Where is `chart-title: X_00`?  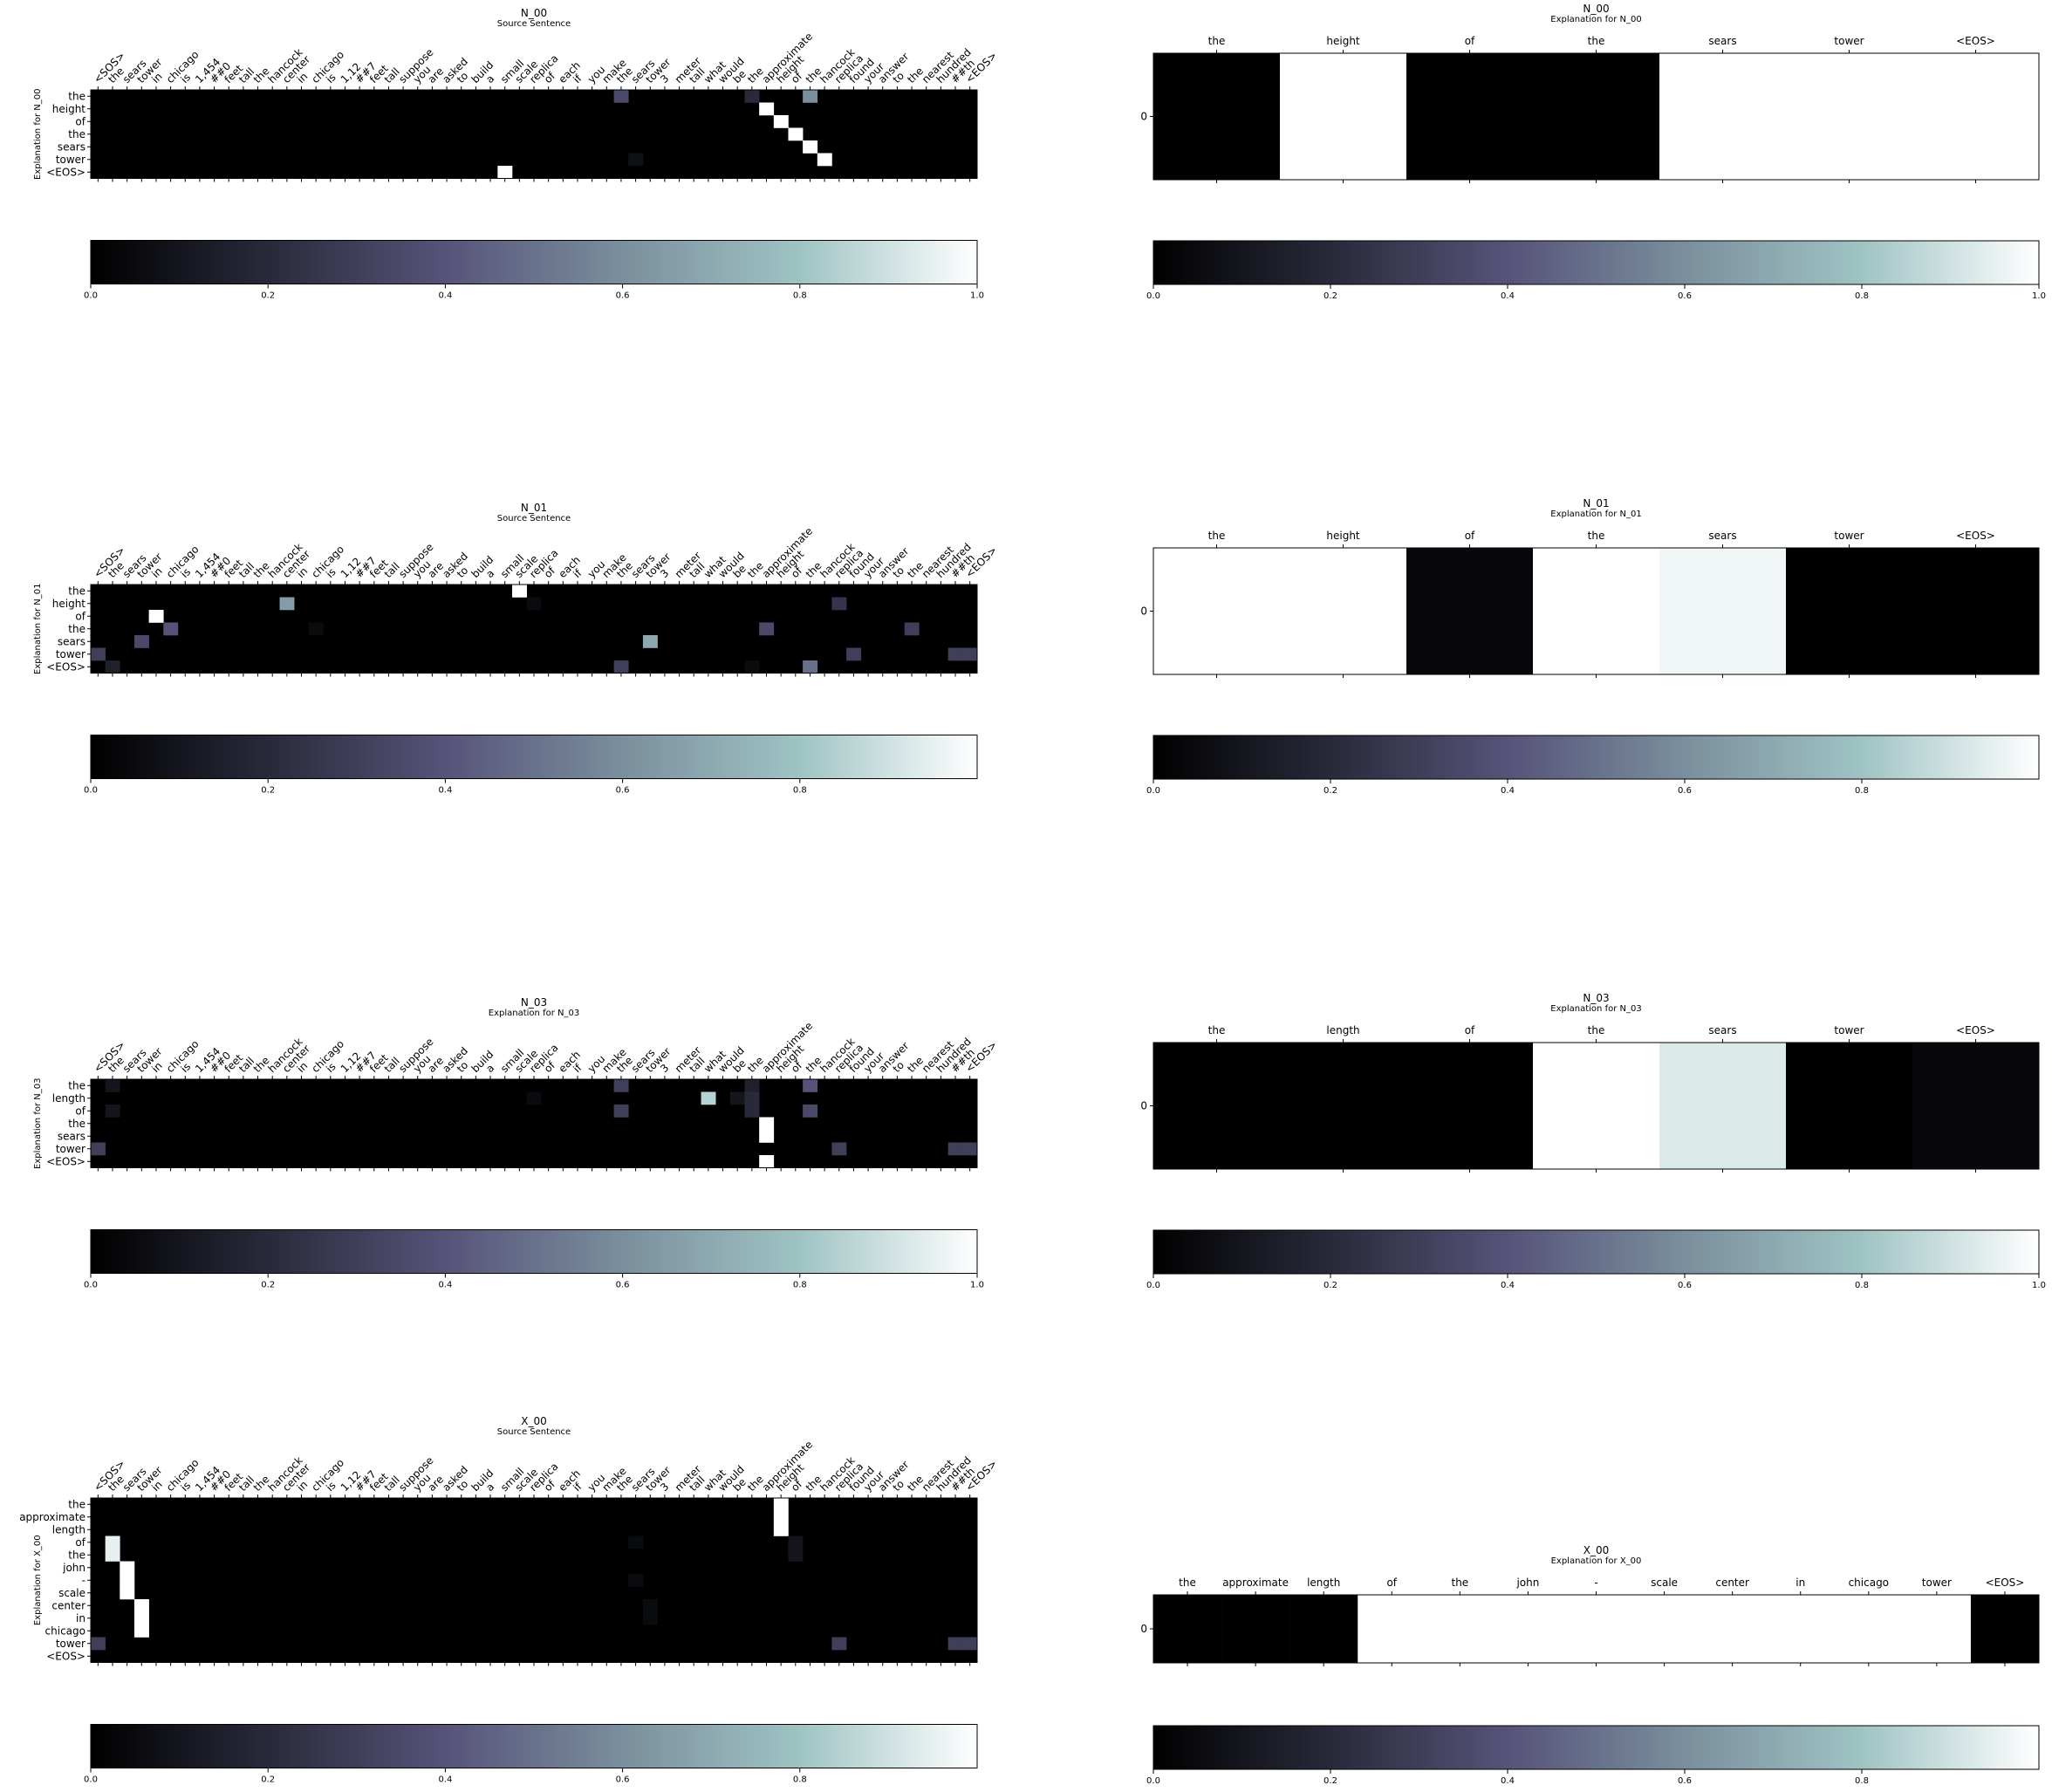
chart-title: X_00 is located at coordinates (534, 1421).